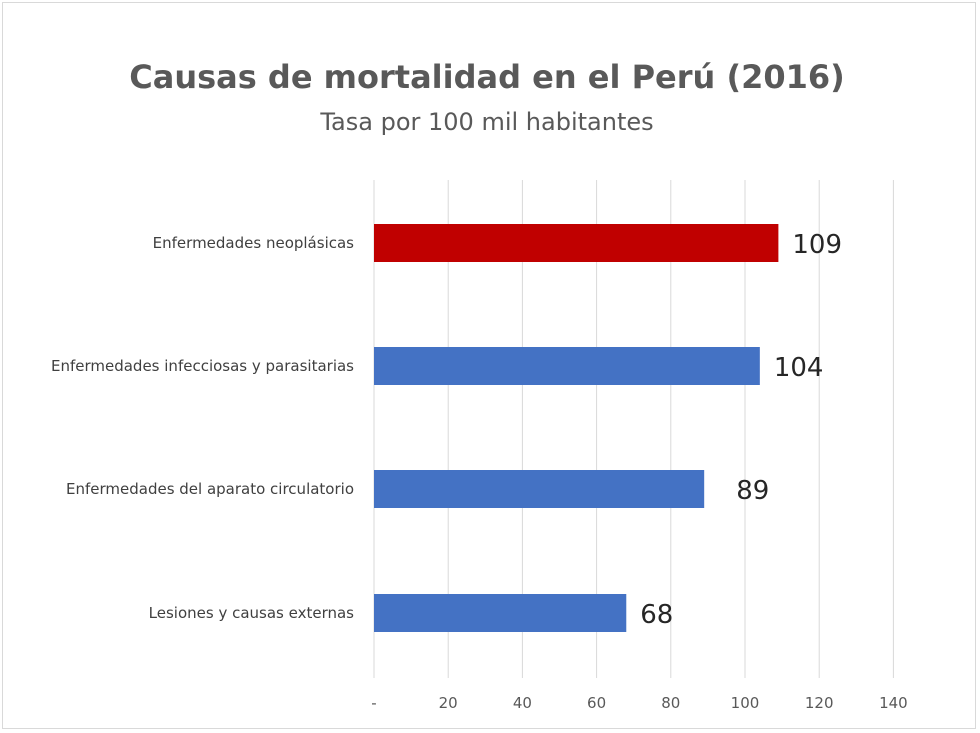 The width and height of the screenshot is (980, 733). Describe the element at coordinates (253, 243) in the screenshot. I see `category-label: Enfermedades neoplásicas` at that location.